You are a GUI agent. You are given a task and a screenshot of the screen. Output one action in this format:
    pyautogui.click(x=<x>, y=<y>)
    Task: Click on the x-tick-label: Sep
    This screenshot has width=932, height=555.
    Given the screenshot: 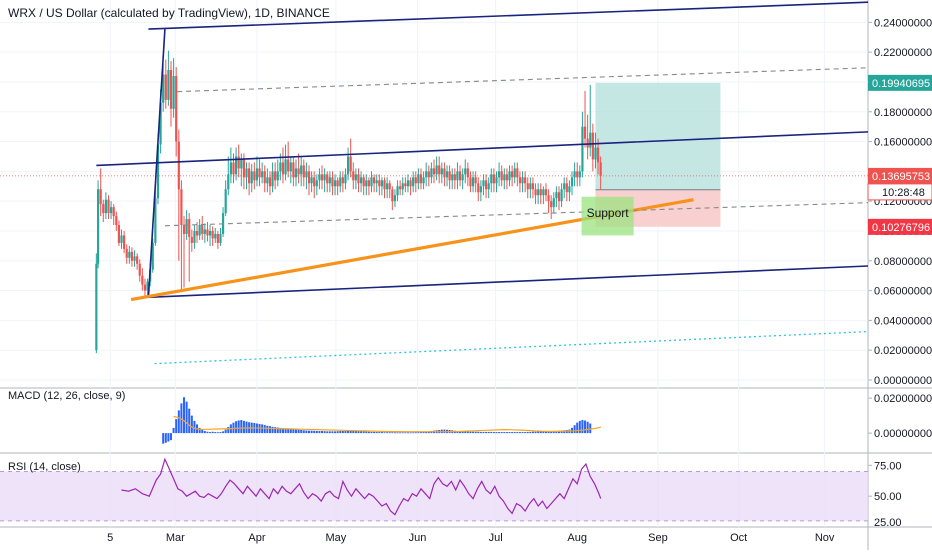 What is the action you would take?
    pyautogui.click(x=658, y=538)
    